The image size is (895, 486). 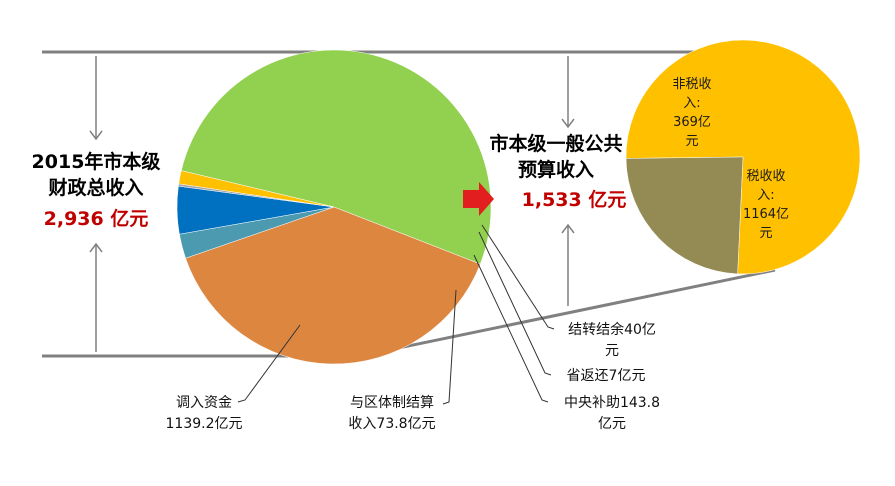 I want to click on red-arrow, so click(x=478, y=199).